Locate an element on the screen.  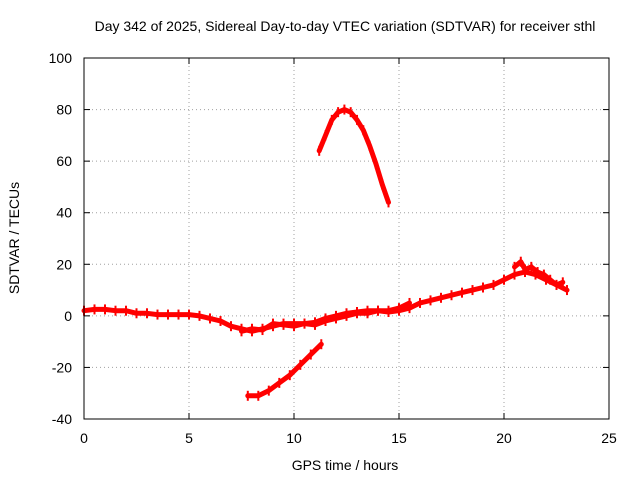
x-tick-label: 5 is located at coordinates (189, 438).